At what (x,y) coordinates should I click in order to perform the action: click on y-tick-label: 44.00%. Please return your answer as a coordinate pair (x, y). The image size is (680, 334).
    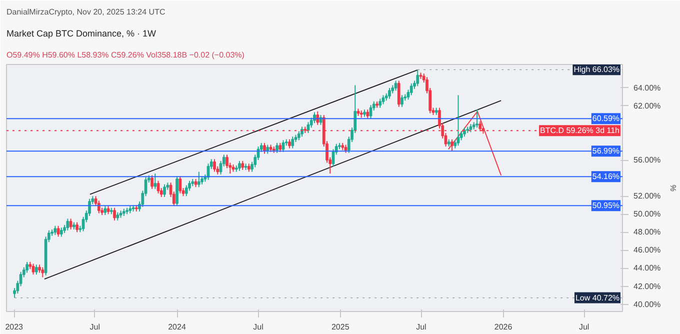
    Looking at the image, I should click on (647, 268).